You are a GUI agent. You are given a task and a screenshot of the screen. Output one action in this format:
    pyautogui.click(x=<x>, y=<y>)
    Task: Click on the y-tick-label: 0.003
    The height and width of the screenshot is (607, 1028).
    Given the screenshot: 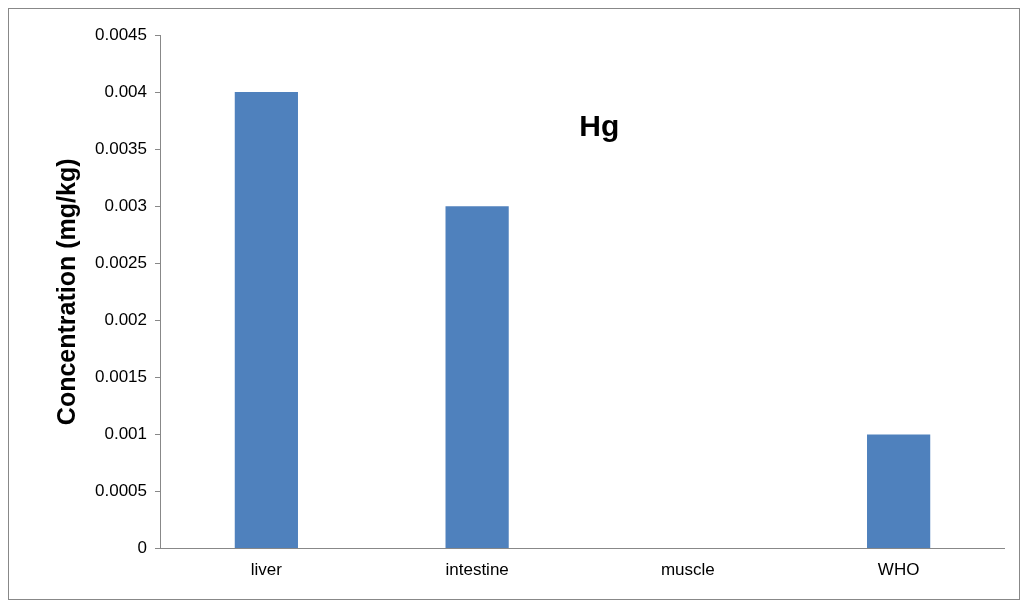 What is the action you would take?
    pyautogui.click(x=125, y=205)
    